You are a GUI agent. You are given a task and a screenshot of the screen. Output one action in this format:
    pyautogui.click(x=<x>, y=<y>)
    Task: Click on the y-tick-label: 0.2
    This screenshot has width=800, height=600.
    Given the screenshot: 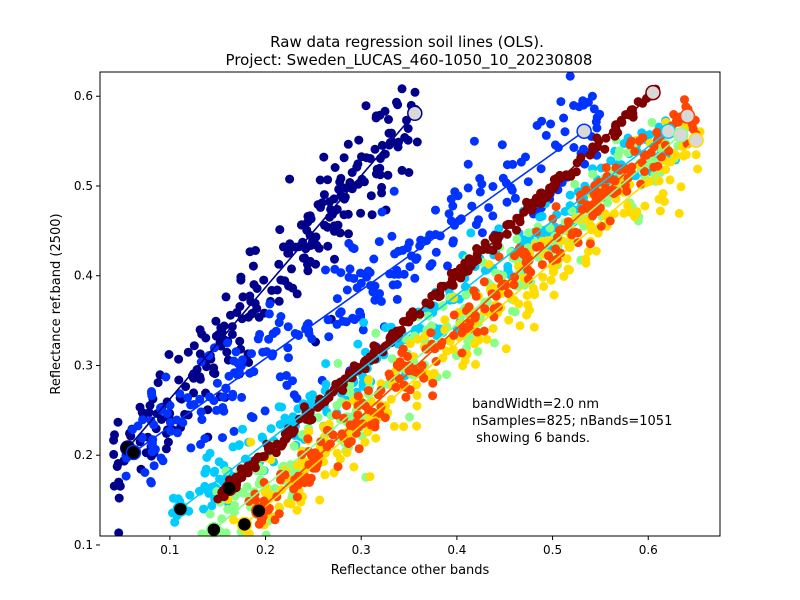 What is the action you would take?
    pyautogui.click(x=83, y=455)
    